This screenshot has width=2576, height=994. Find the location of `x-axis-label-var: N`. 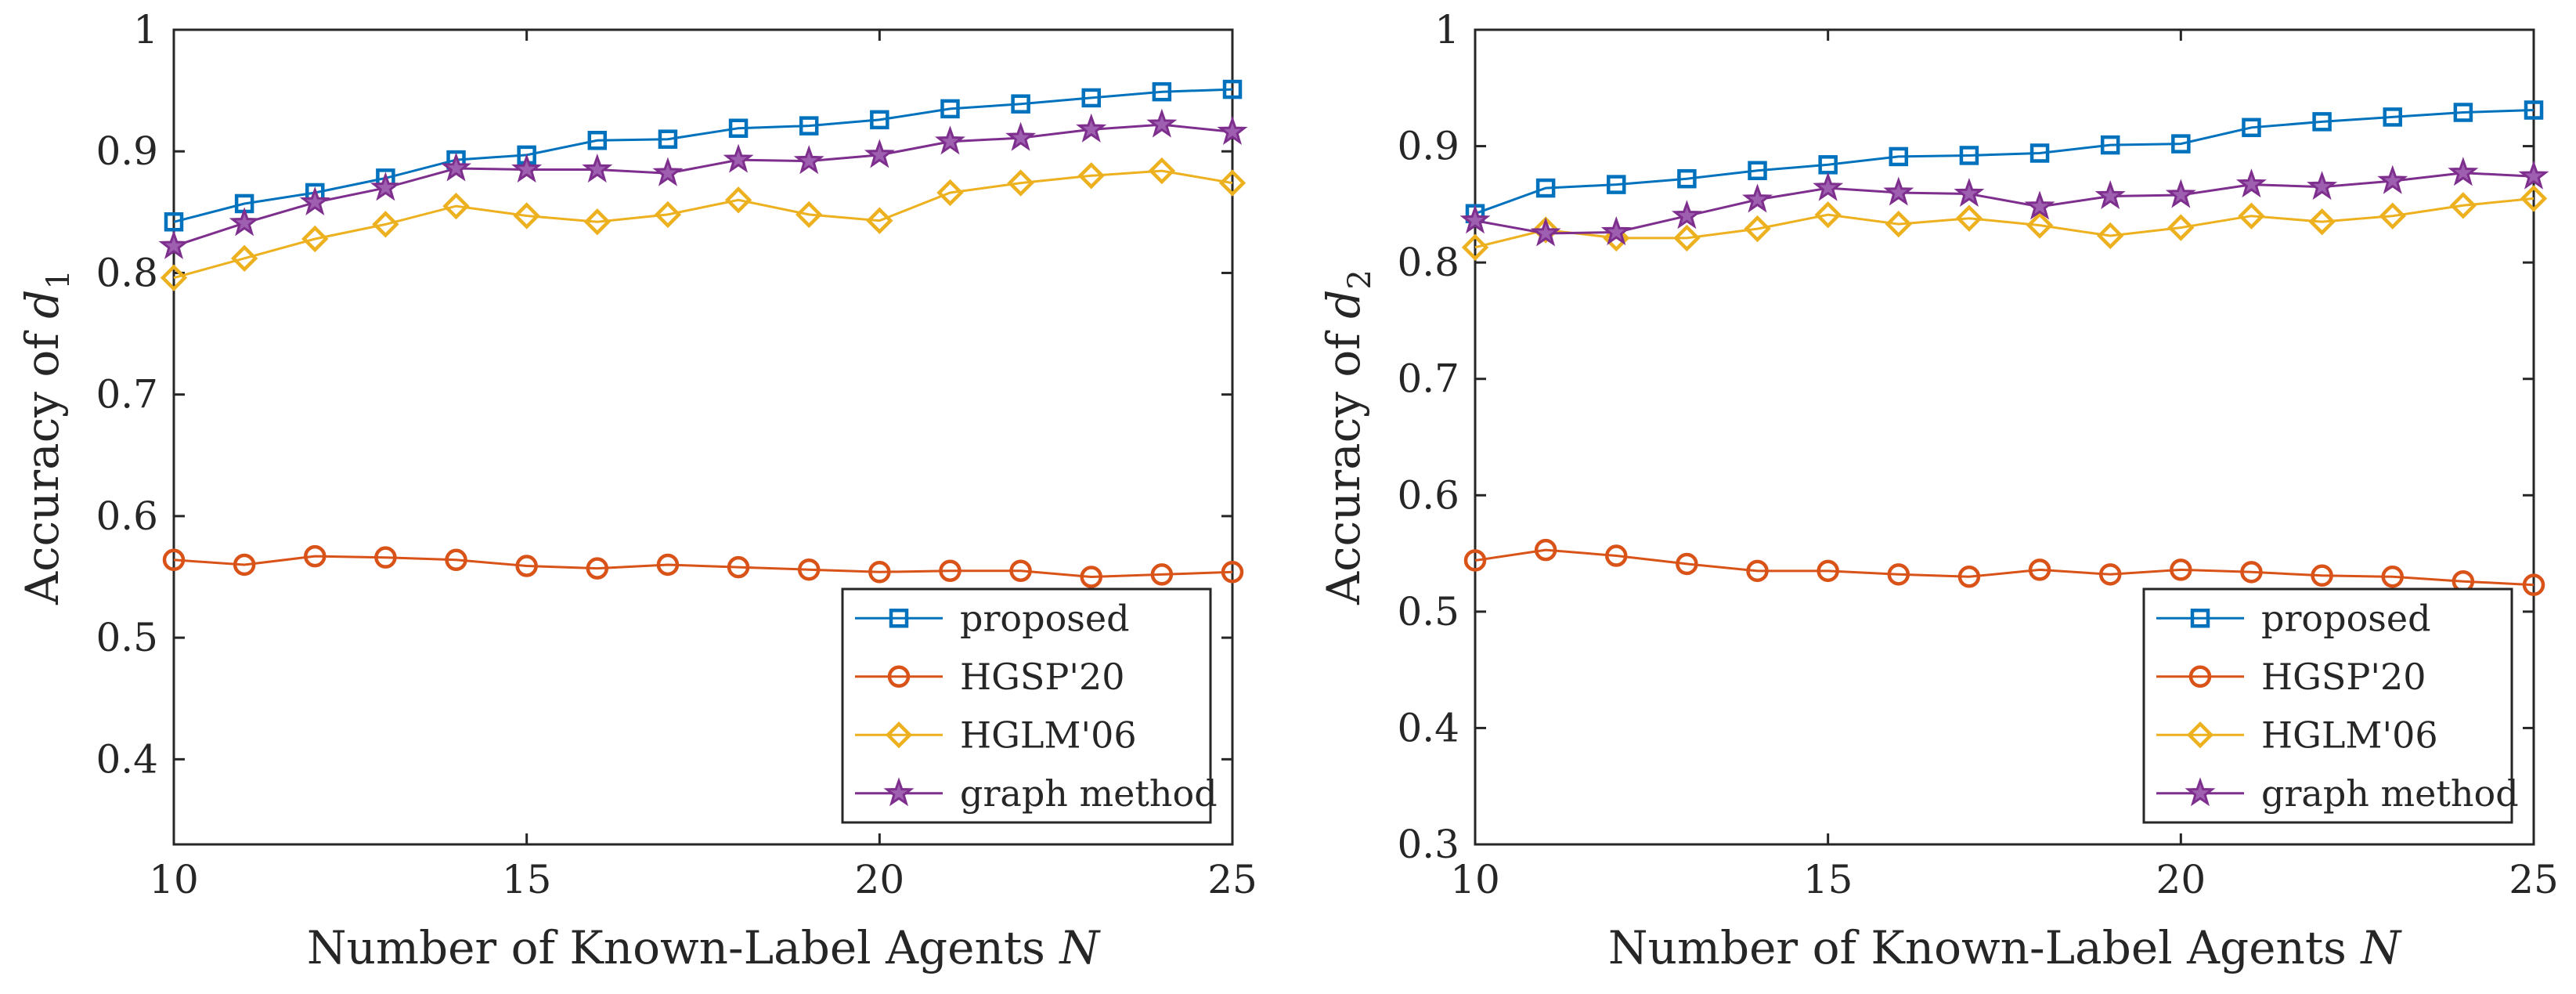

x-axis-label-var: N is located at coordinates (2380, 947).